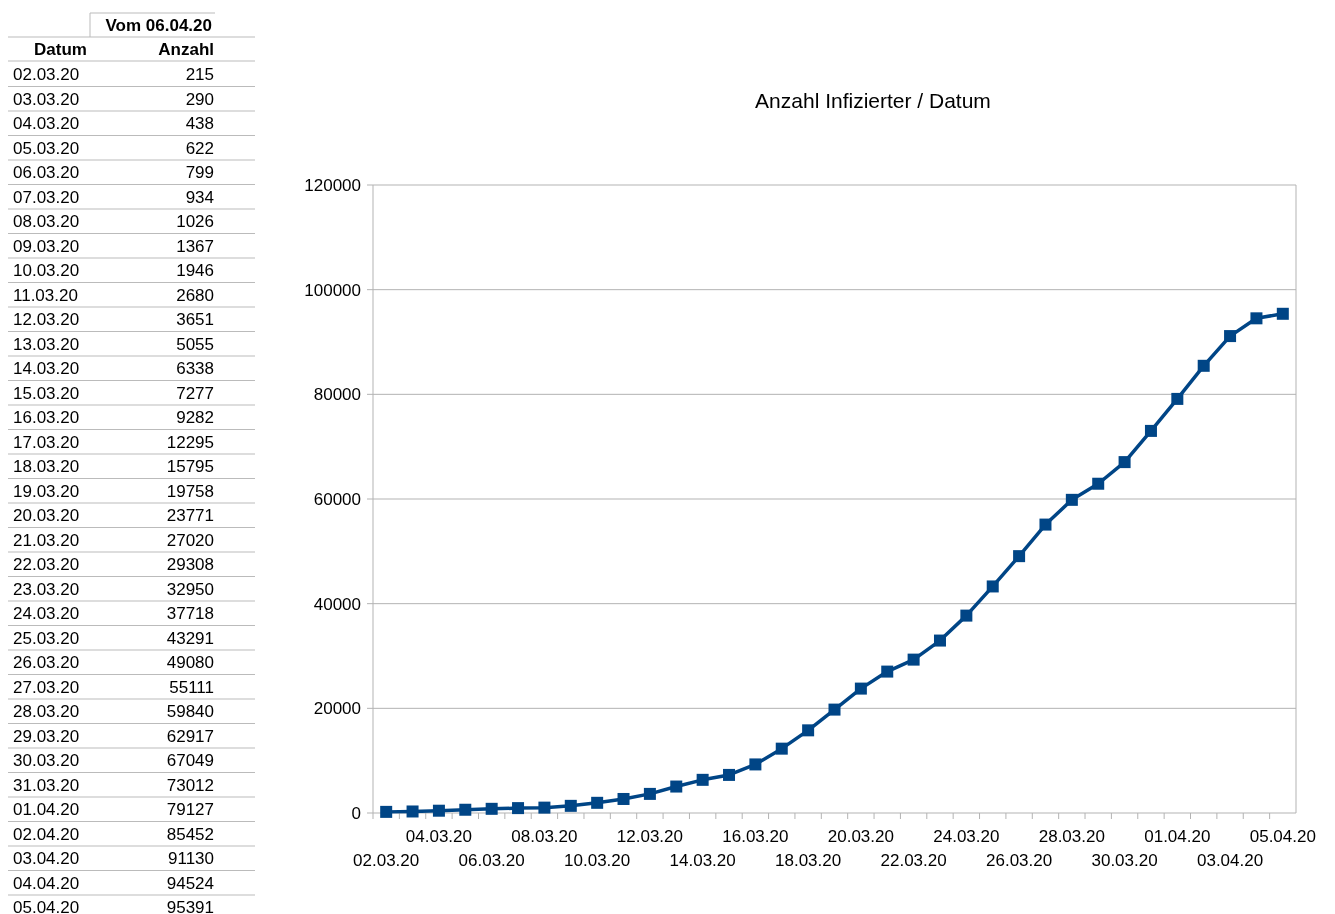 The width and height of the screenshot is (1335, 914). What do you see at coordinates (46, 221) in the screenshot?
I see `category-label: 08.03.20` at bounding box center [46, 221].